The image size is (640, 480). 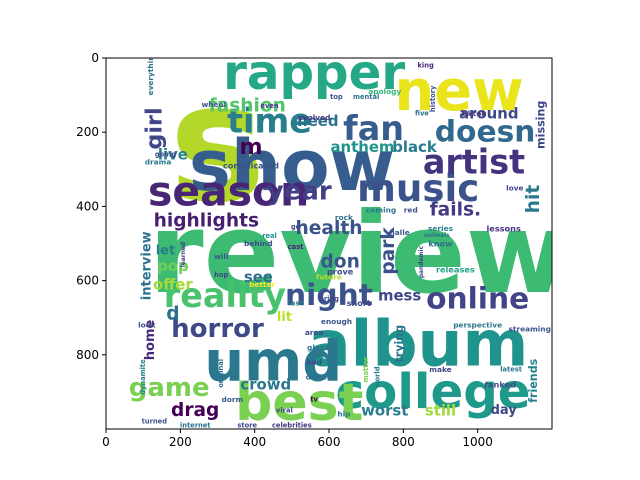 I want to click on word-enough-86: enough, so click(x=336, y=321).